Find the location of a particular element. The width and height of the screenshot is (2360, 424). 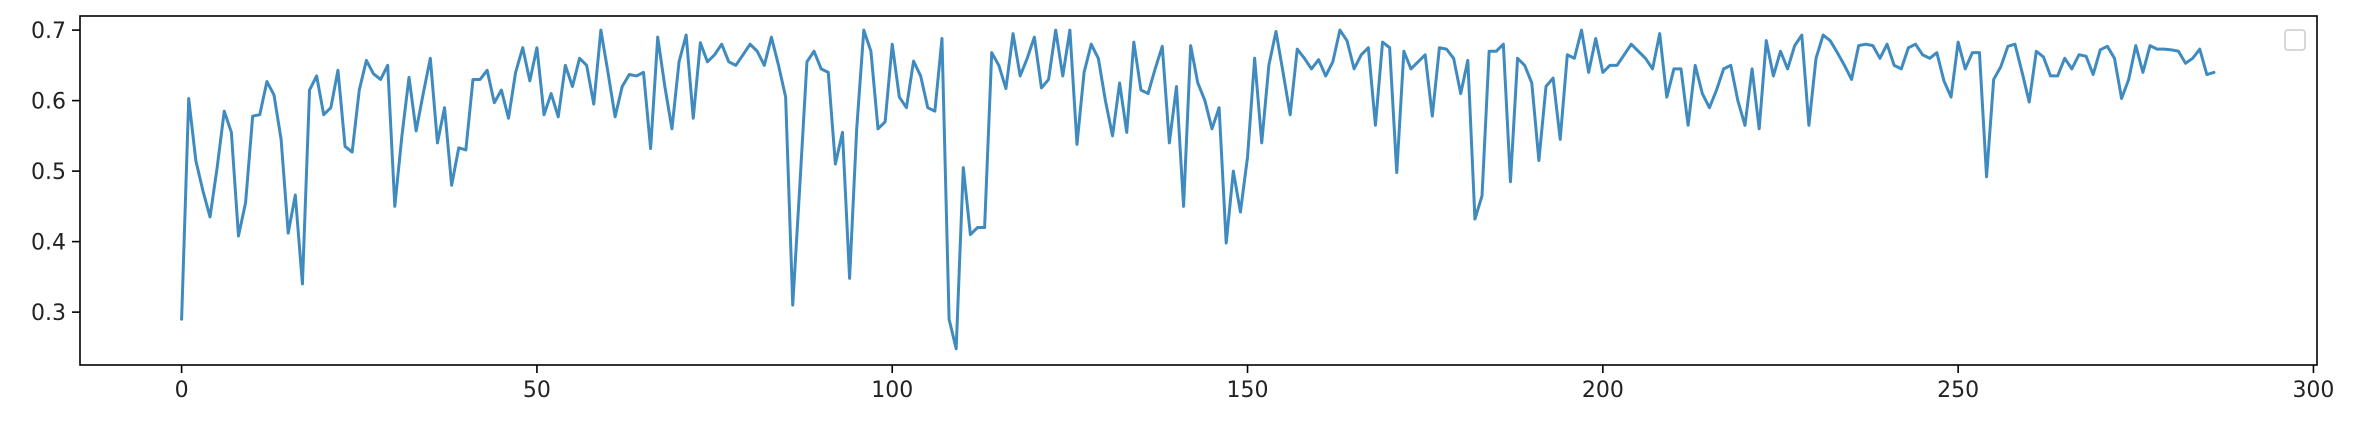

y-tick-label: 0.4 is located at coordinates (48, 243).